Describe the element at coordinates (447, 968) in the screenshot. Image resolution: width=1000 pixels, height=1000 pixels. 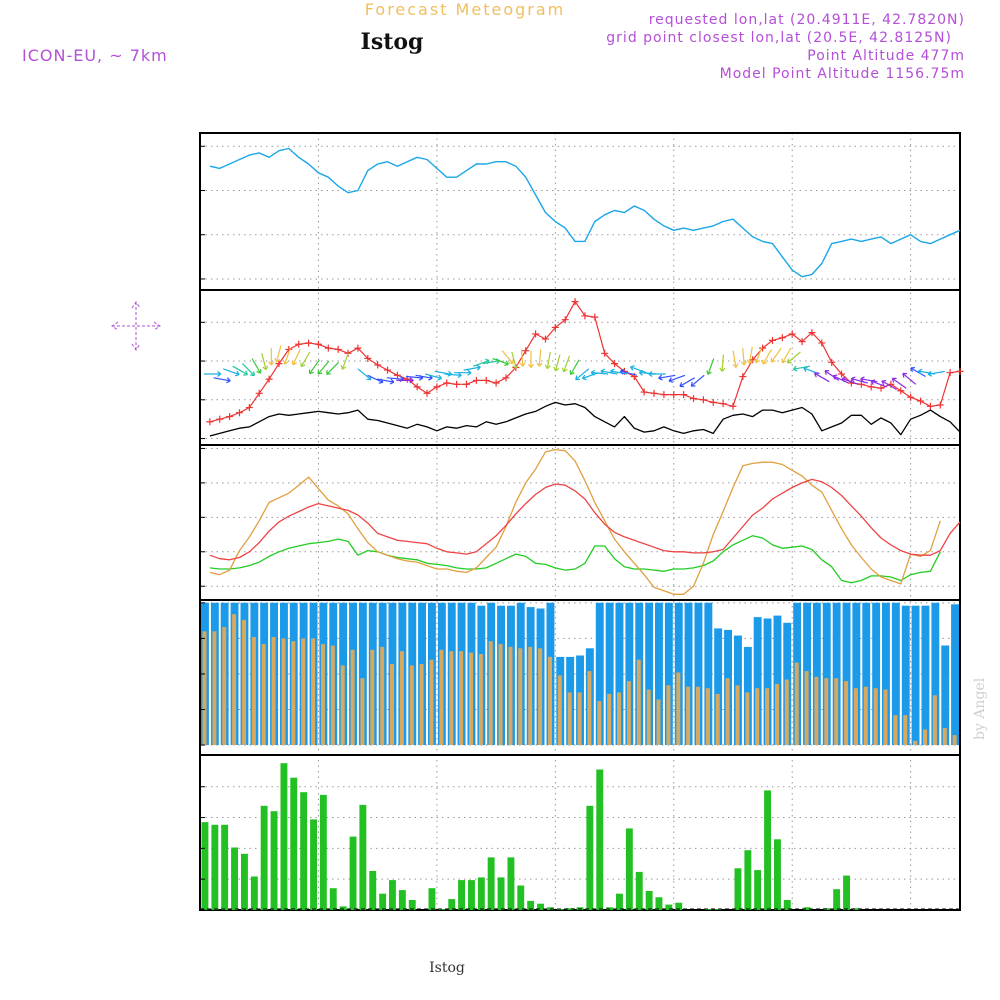
I see `footer-location: Istog` at that location.